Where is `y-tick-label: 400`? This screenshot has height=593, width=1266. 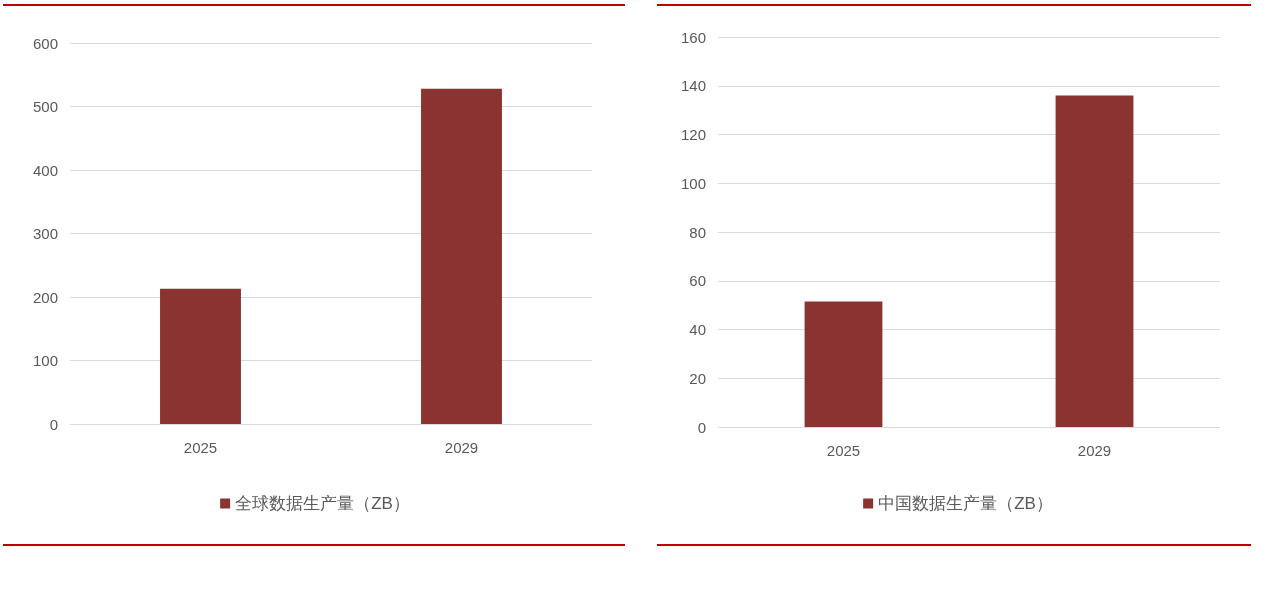
y-tick-label: 400 is located at coordinates (45, 170).